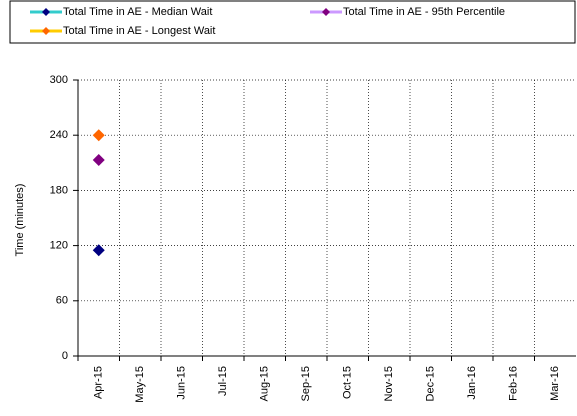  Describe the element at coordinates (59, 246) in the screenshot. I see `y-tick-label: 120` at that location.